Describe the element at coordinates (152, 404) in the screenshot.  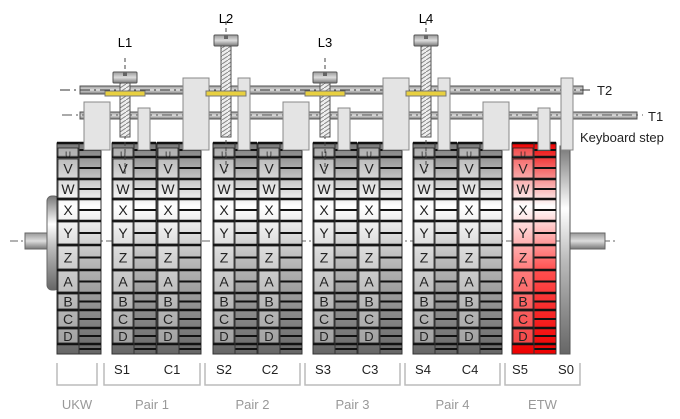
I see `group-label: Pair 1` at that location.